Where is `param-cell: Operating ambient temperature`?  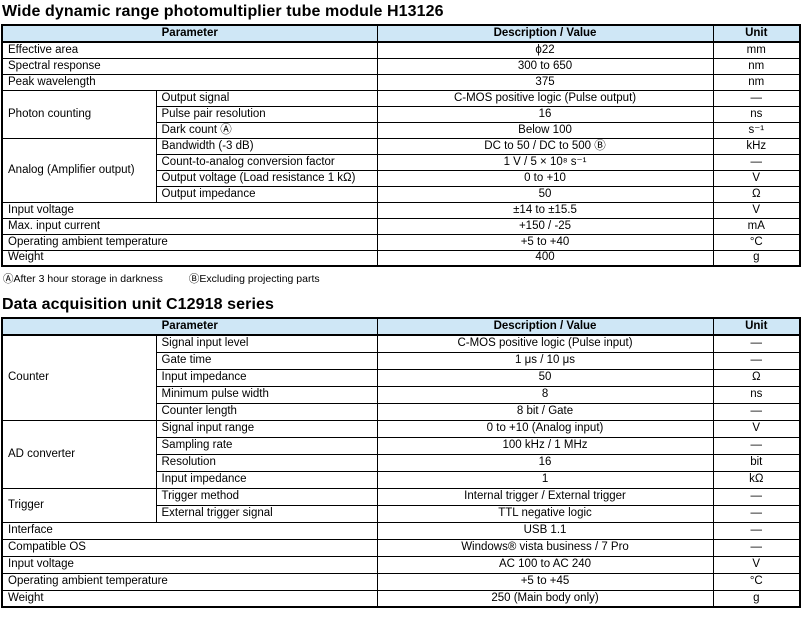 param-cell: Operating ambient temperature is located at coordinates (189, 581).